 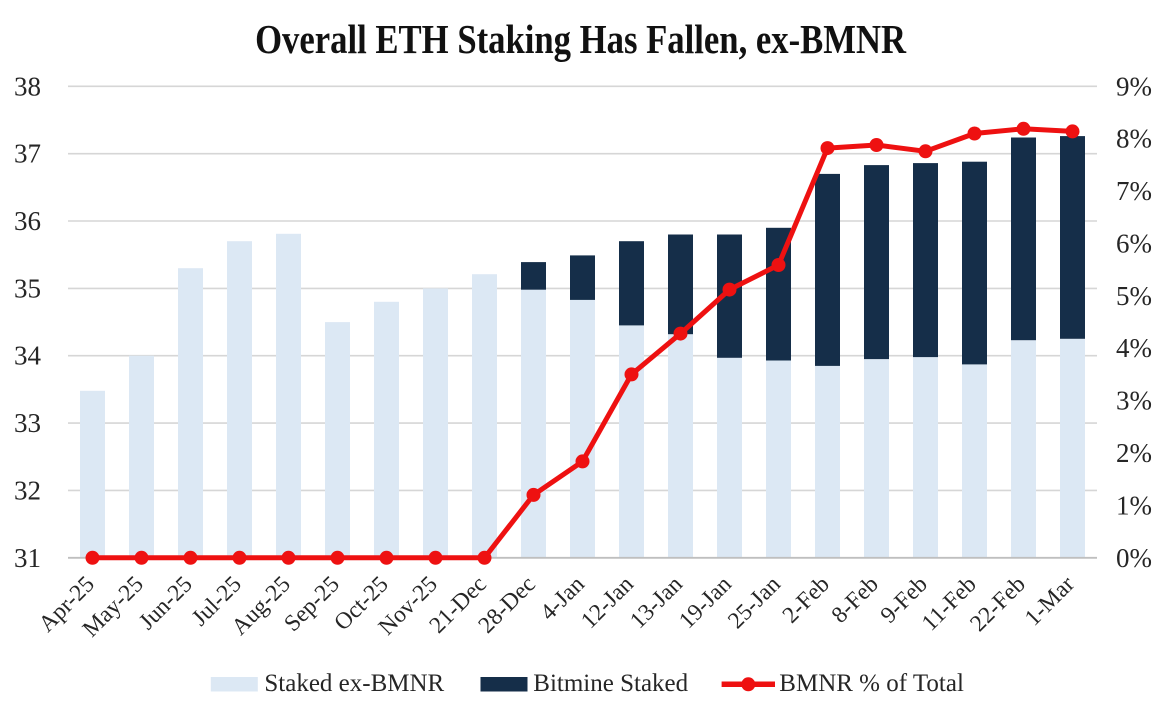 I want to click on svg-text: Staked ex-BMNR, so click(x=354, y=683).